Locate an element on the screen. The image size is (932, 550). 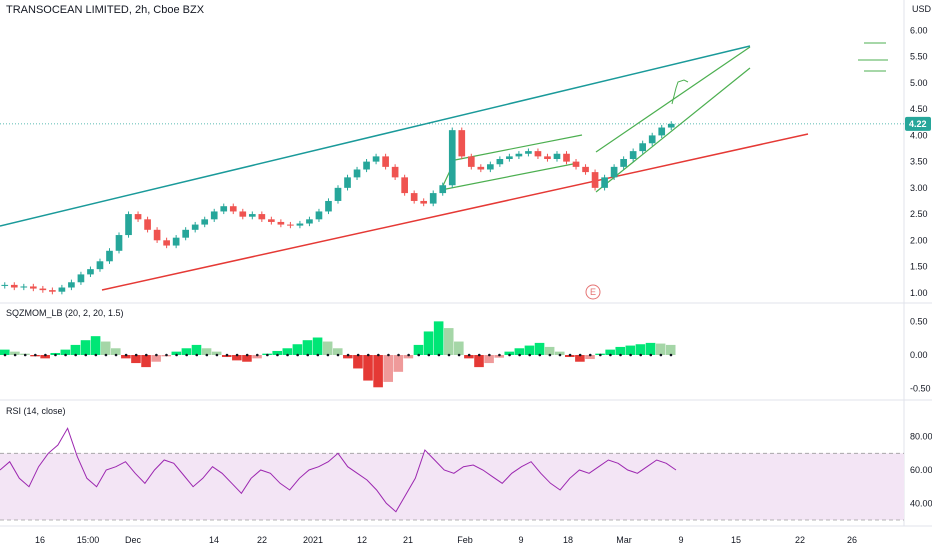
earnings-marker: E is located at coordinates (593, 292).